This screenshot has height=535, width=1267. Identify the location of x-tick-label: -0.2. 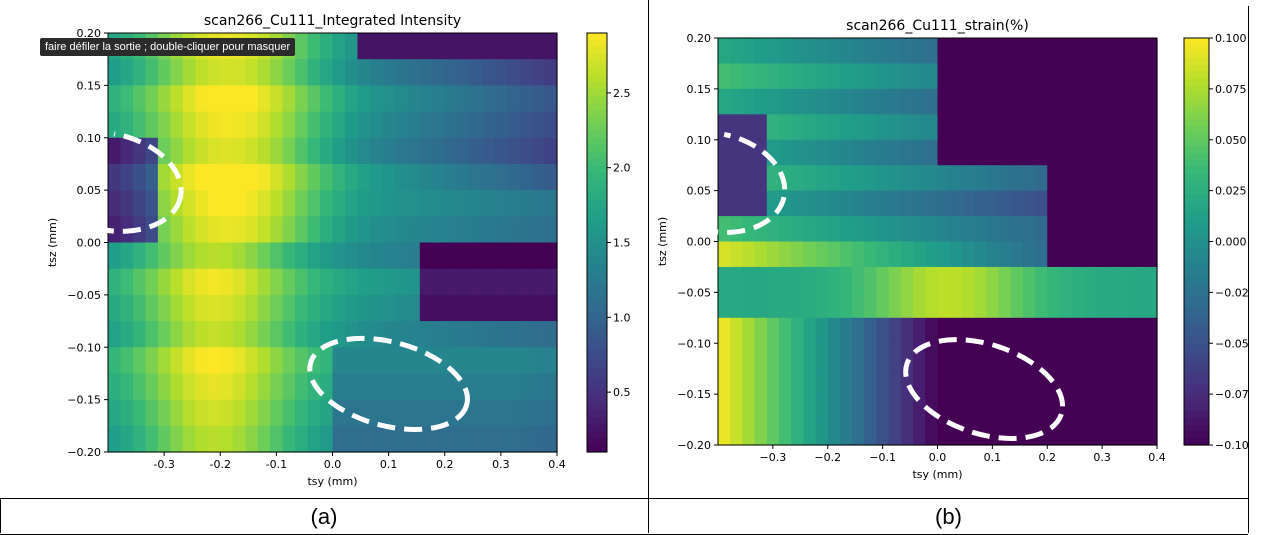
(220, 464).